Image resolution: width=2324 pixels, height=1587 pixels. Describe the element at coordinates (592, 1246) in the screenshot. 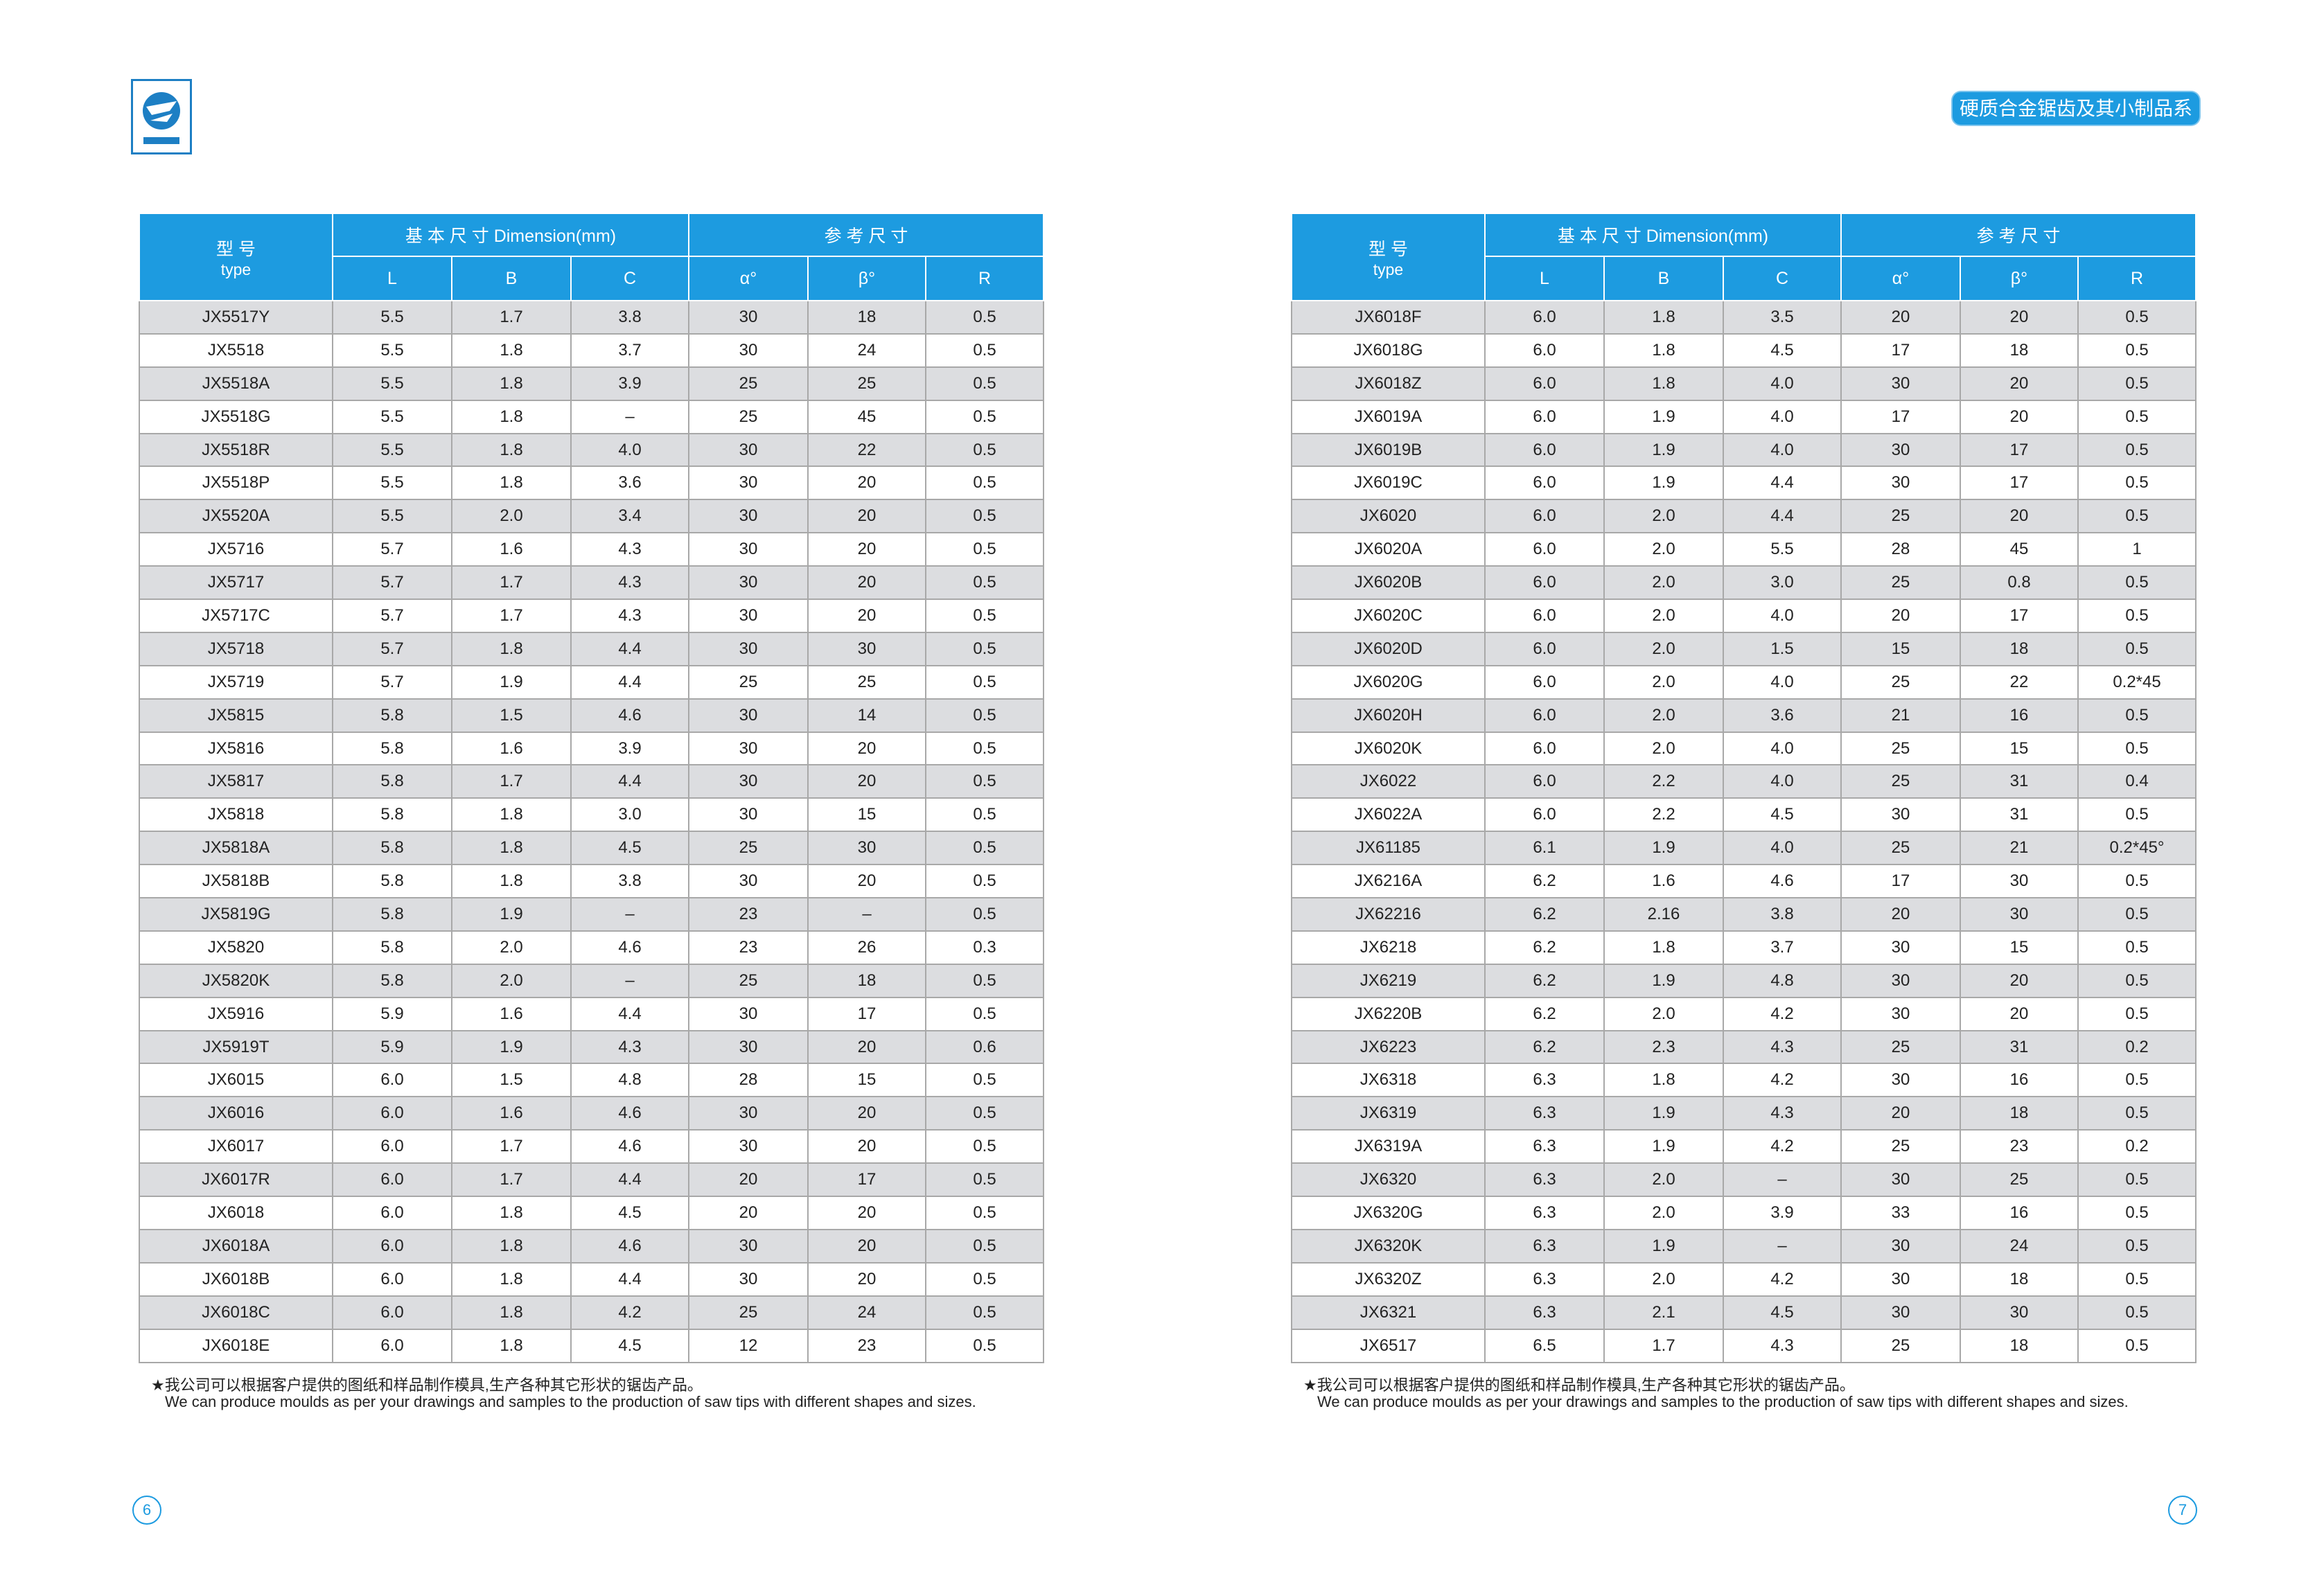

I see `table-row: JX6018A 6.0 1.8 4.6 30 20 0.5` at that location.